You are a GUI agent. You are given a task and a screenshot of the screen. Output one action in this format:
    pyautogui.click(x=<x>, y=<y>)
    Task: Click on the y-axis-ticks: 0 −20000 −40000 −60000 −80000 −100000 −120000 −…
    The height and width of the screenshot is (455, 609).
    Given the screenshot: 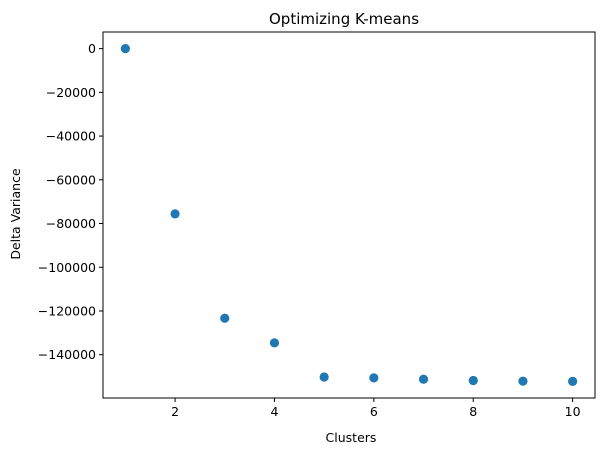 What is the action you would take?
    pyautogui.click(x=70, y=201)
    